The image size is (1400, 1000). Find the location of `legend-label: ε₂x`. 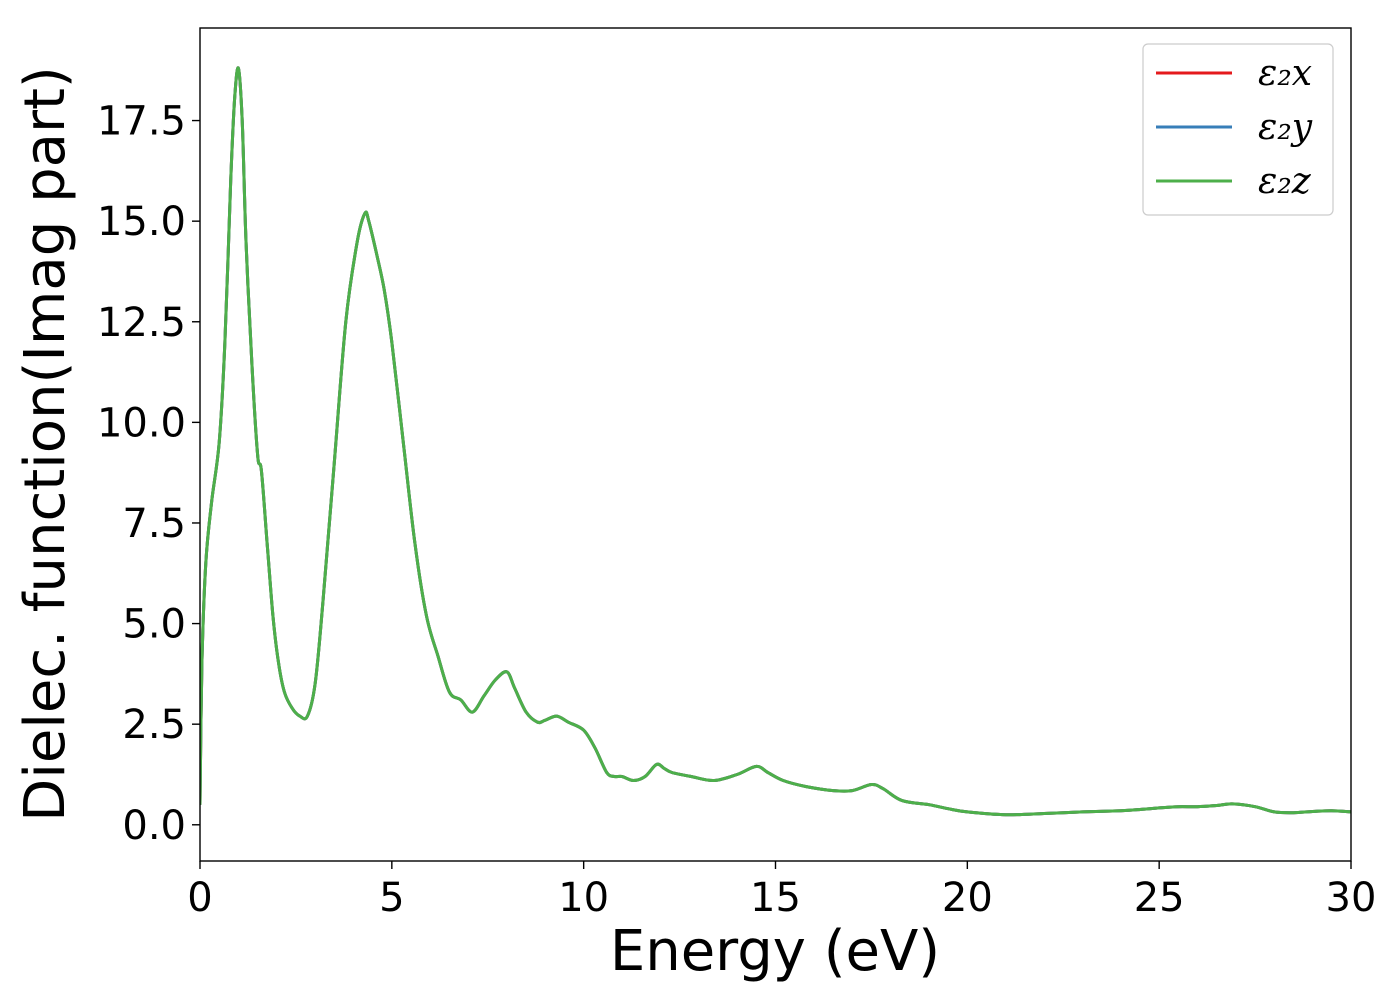

legend-label: ε₂x is located at coordinates (1285, 73).